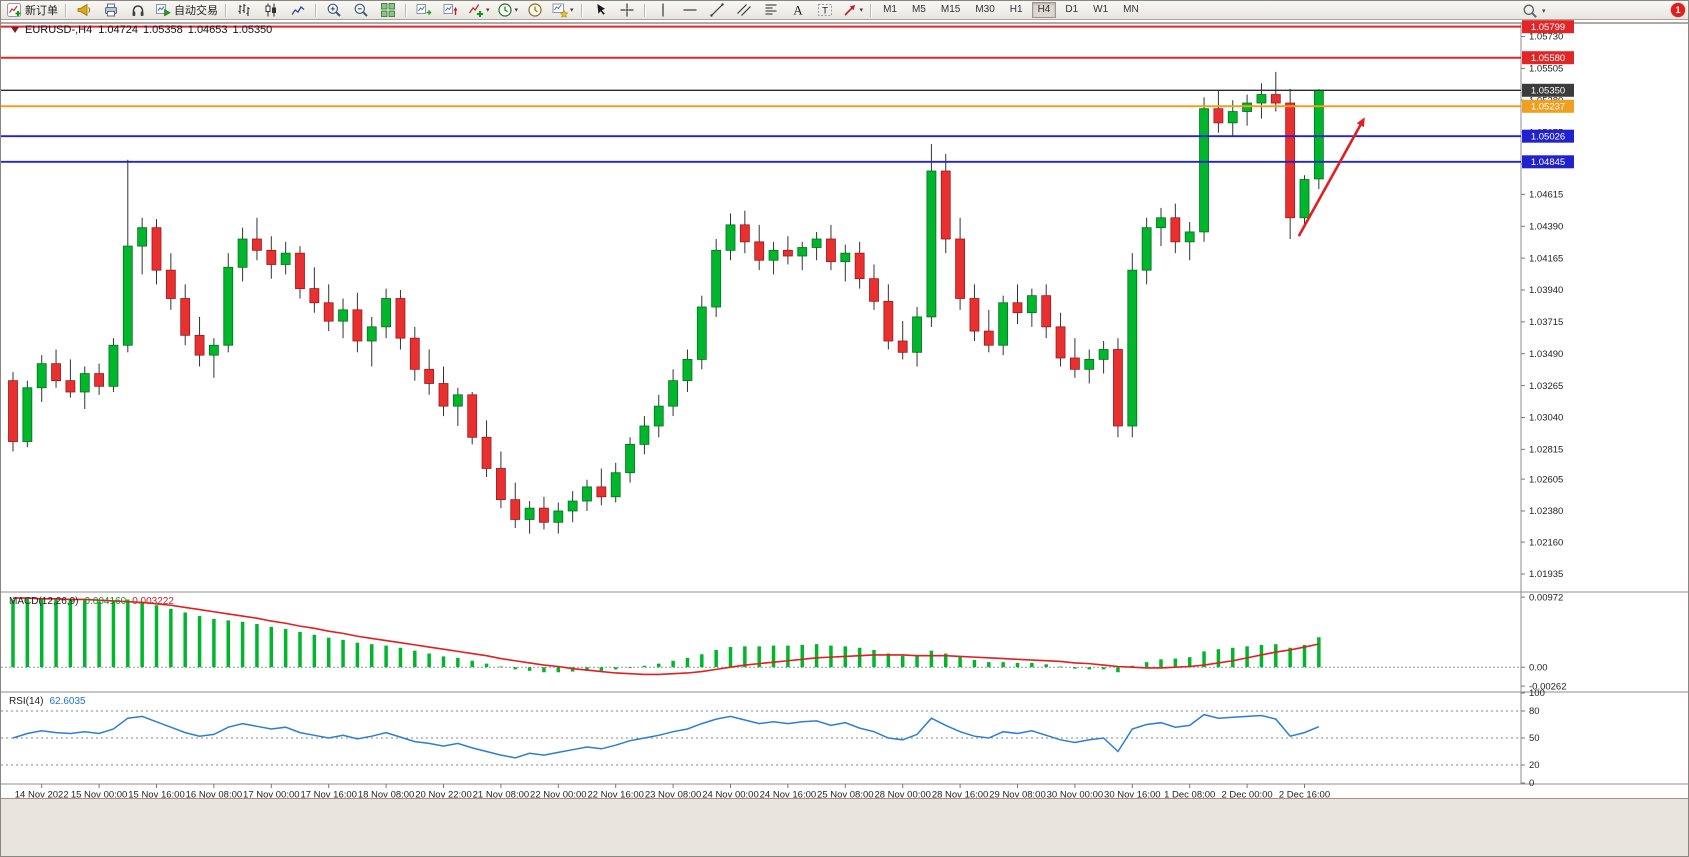 The image size is (1689, 857). I want to click on time-tick-label: 17 Nov 16:00, so click(328, 794).